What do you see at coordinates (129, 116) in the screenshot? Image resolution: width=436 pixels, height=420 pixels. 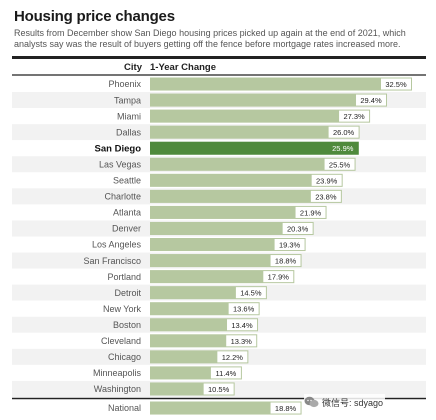 I see `category-label-miami: Miami` at bounding box center [129, 116].